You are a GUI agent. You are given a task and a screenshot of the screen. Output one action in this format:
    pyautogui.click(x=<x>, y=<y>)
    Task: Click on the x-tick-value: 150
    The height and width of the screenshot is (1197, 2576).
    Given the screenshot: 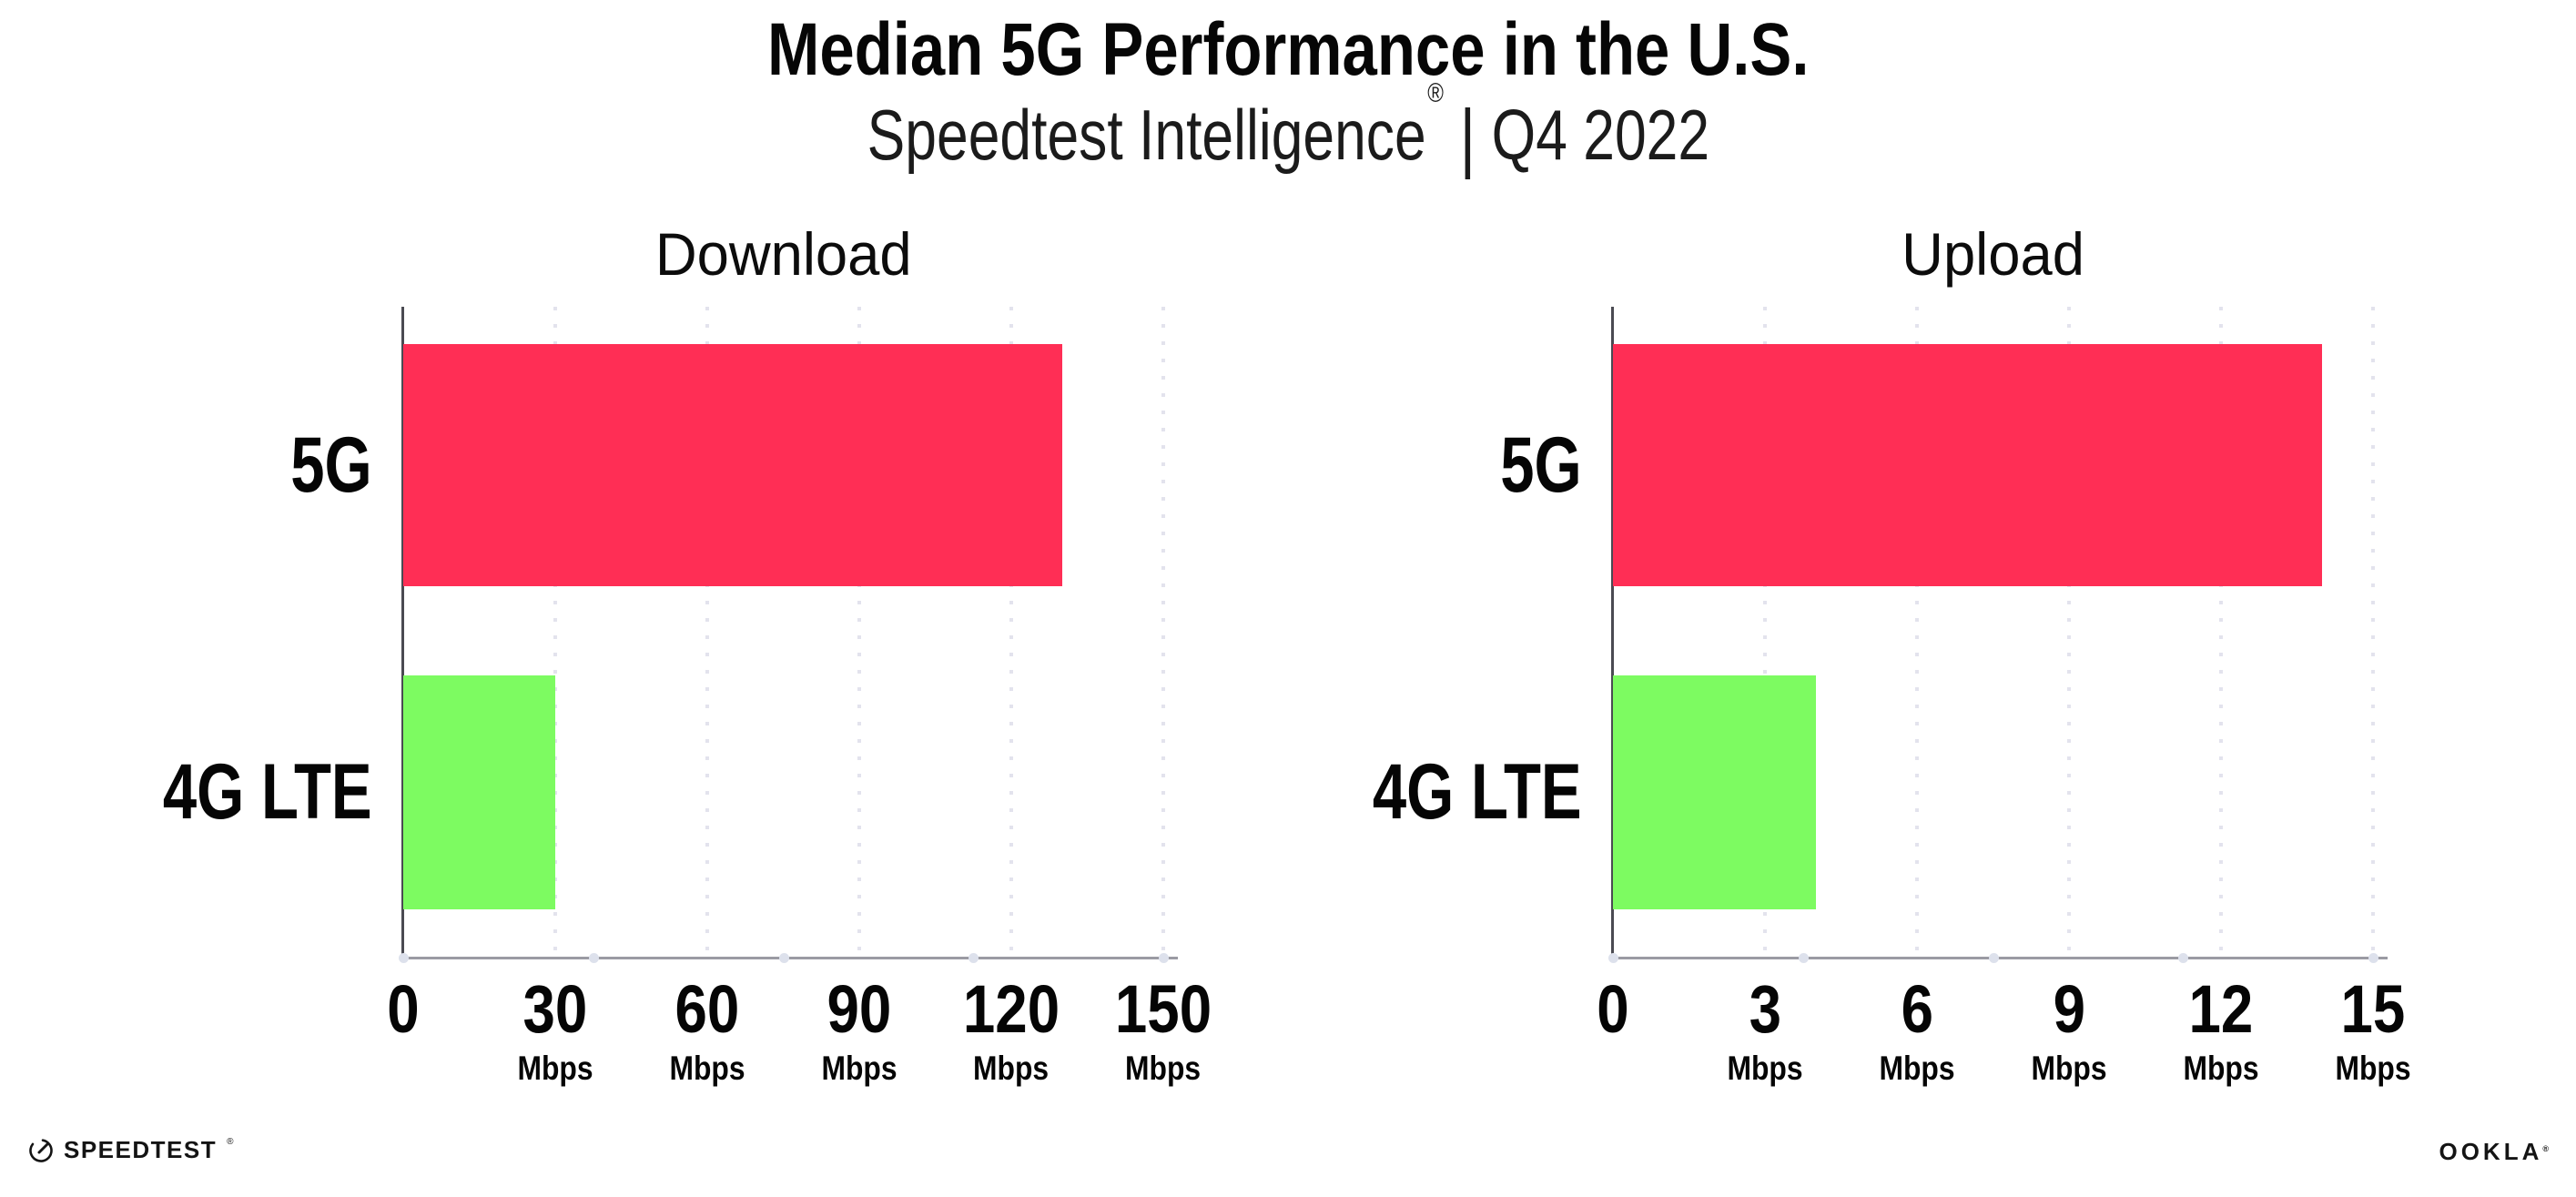 What is the action you would take?
    pyautogui.click(x=1163, y=1009)
    